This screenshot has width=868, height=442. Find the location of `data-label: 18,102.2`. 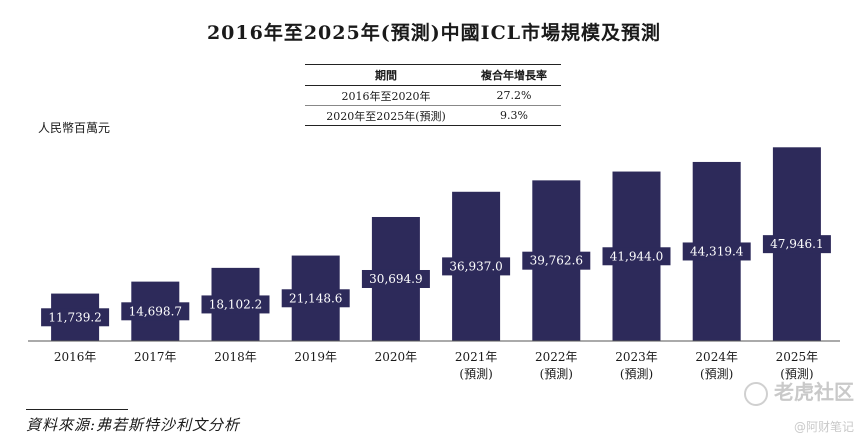

data-label: 18,102.2 is located at coordinates (235, 304).